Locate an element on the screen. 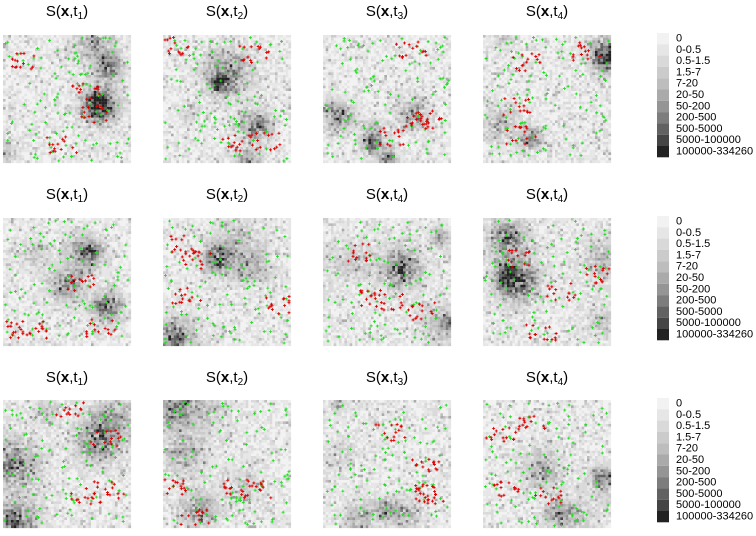 The width and height of the screenshot is (756, 536). title-close: ) is located at coordinates (85, 11).